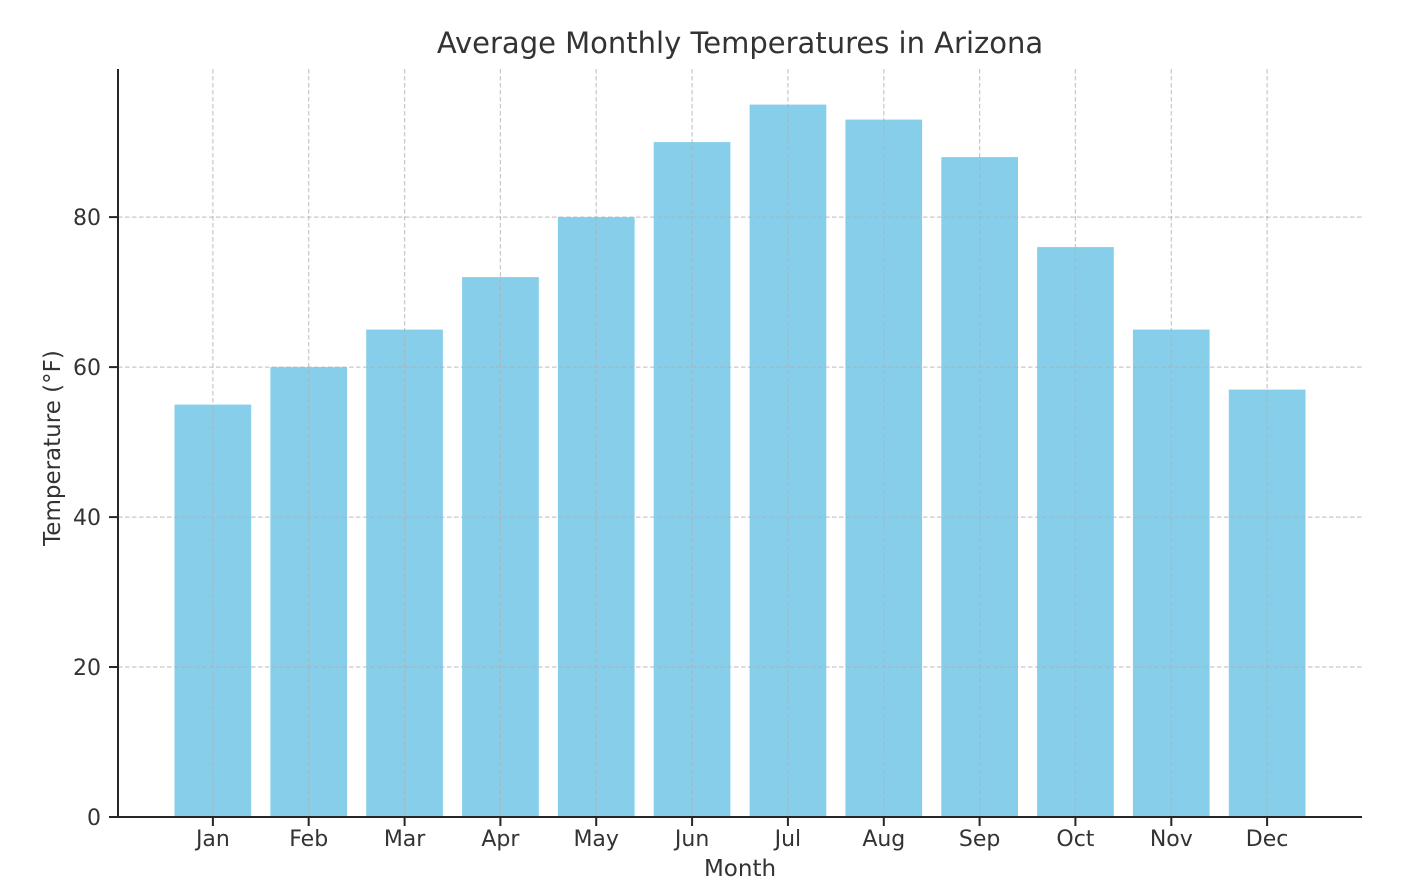 Image resolution: width=1405 pixels, height=889 pixels. I want to click on x-tick-label-dec: Dec, so click(1267, 839).